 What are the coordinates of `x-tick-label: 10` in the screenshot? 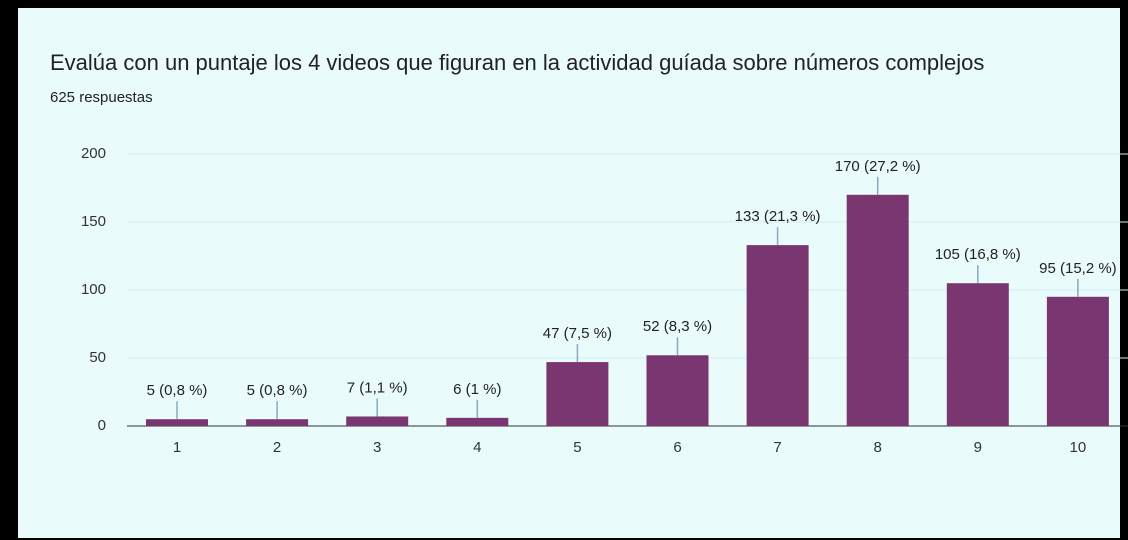 It's located at (1078, 447).